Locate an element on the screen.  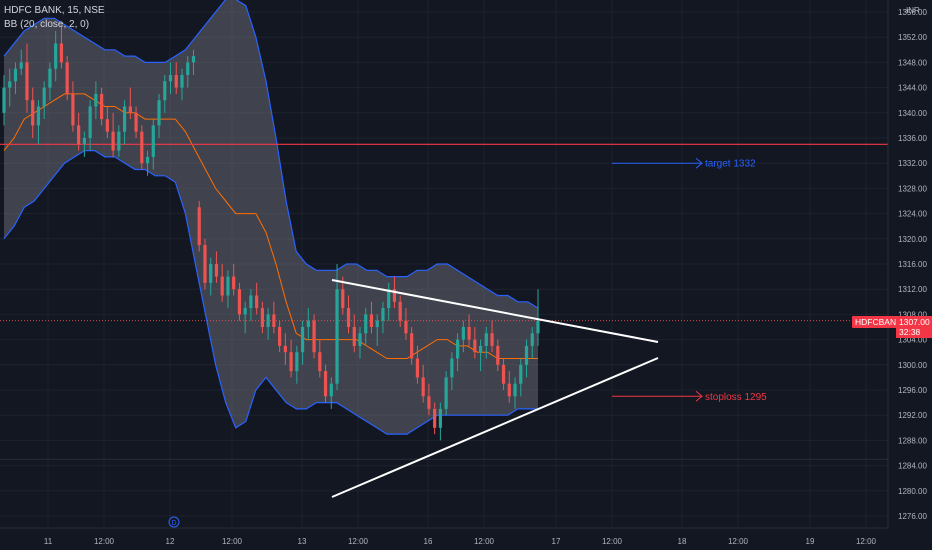
annotations: target 1332 stoploss 1295 is located at coordinates (689, 280).